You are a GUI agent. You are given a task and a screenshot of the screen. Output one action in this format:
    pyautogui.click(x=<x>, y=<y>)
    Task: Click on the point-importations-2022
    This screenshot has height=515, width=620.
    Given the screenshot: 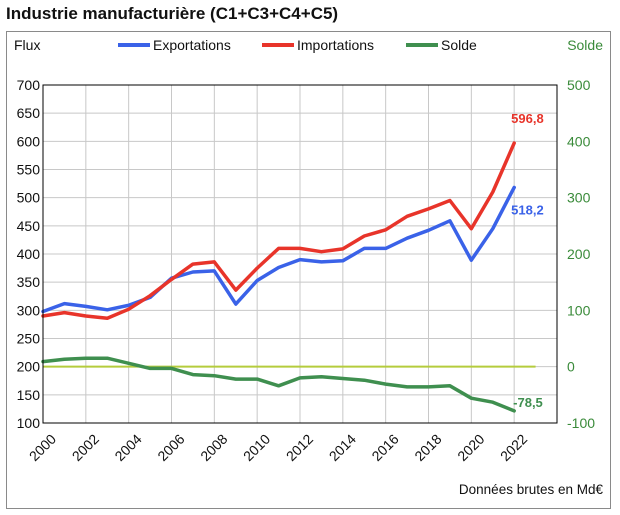 What is the action you would take?
    pyautogui.click(x=514, y=143)
    